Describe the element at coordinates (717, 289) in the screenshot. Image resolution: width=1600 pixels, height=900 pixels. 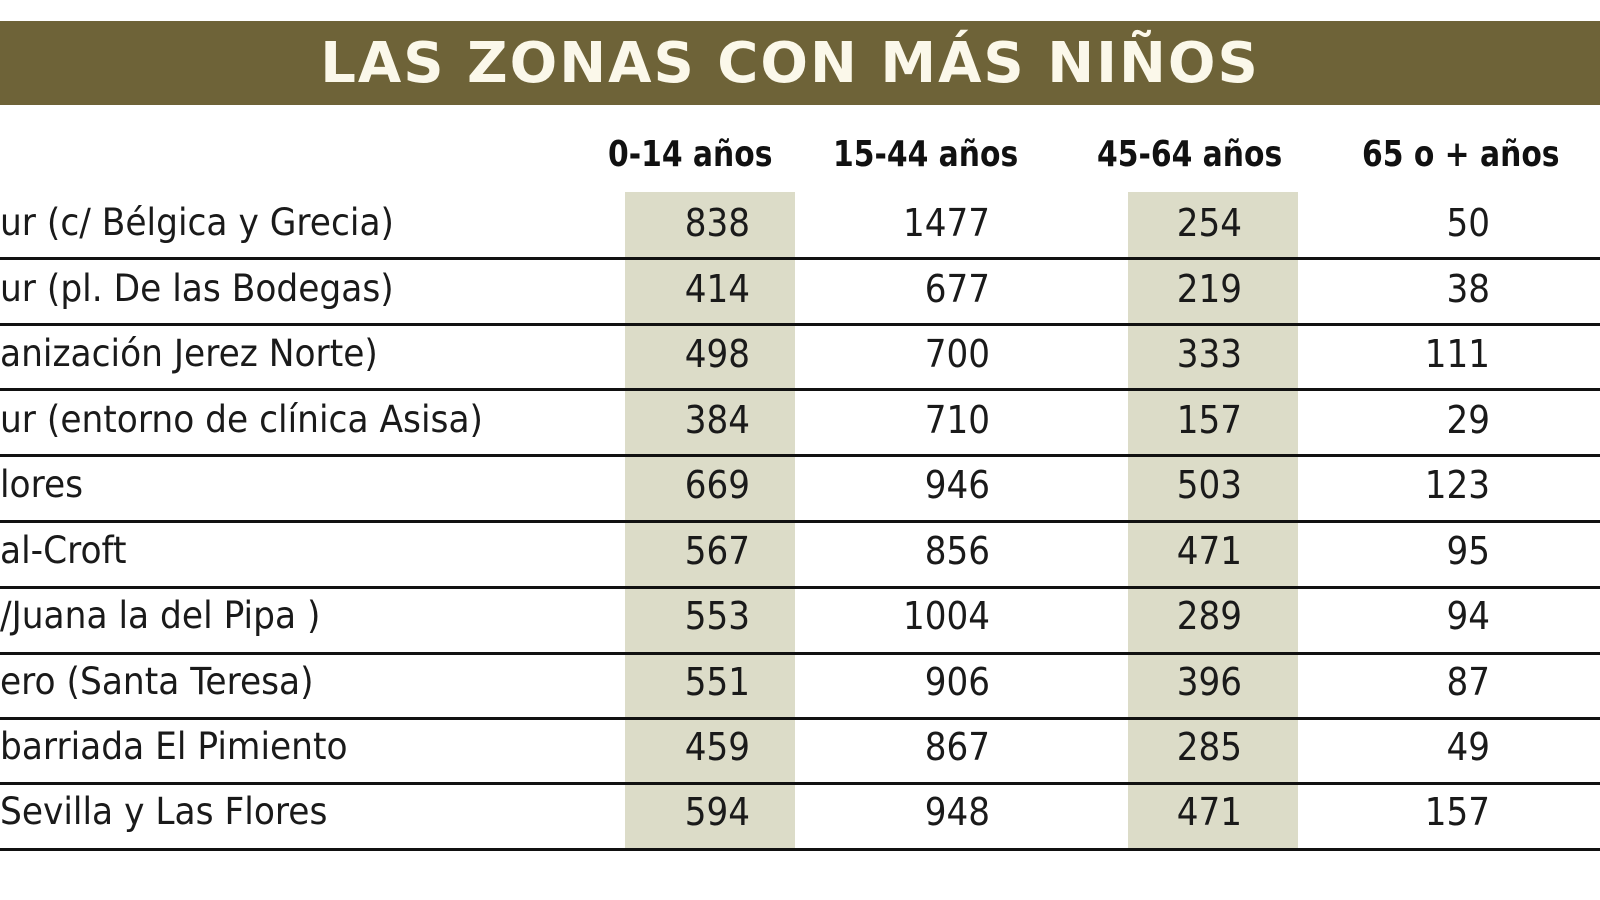
I see `value-0-14: 414` at that location.